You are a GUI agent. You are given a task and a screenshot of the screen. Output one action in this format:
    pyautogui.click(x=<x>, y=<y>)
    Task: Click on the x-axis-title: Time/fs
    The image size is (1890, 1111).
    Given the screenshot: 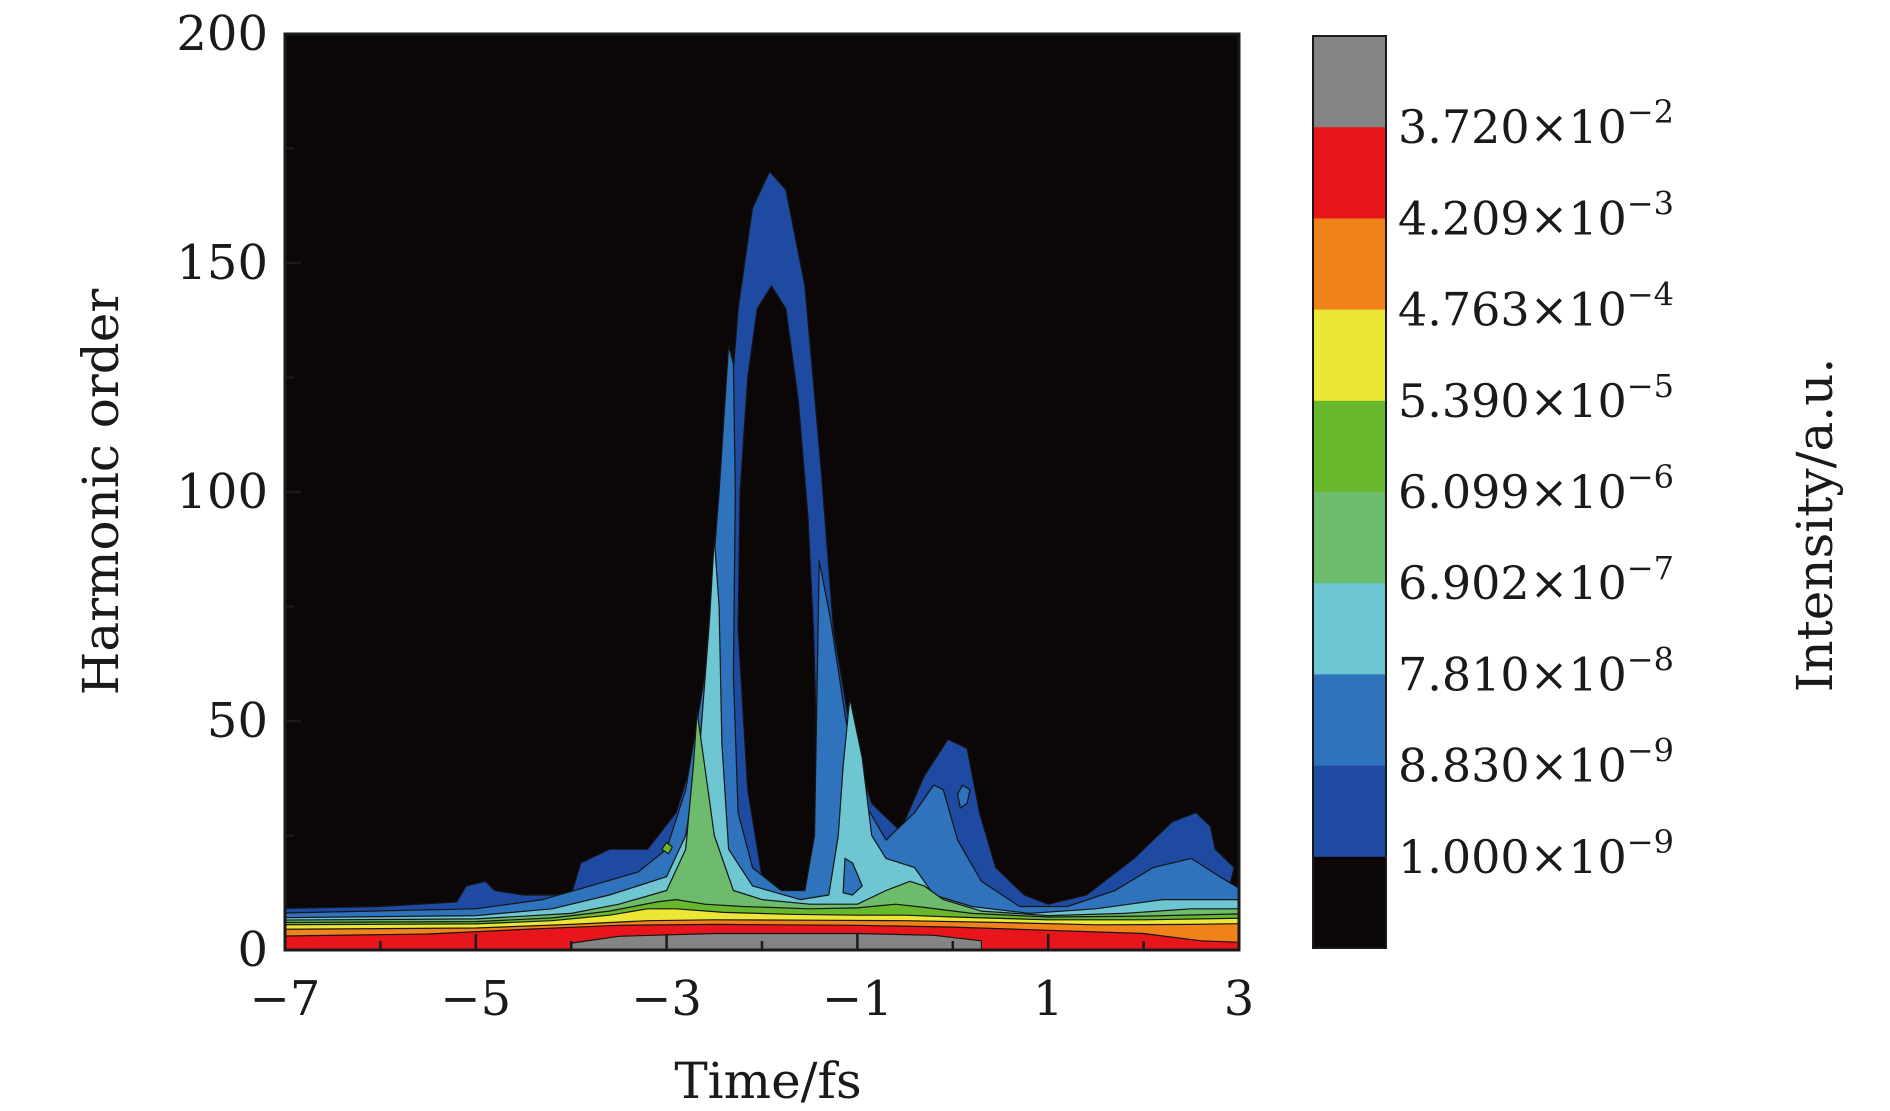 What is the action you would take?
    pyautogui.click(x=767, y=1081)
    